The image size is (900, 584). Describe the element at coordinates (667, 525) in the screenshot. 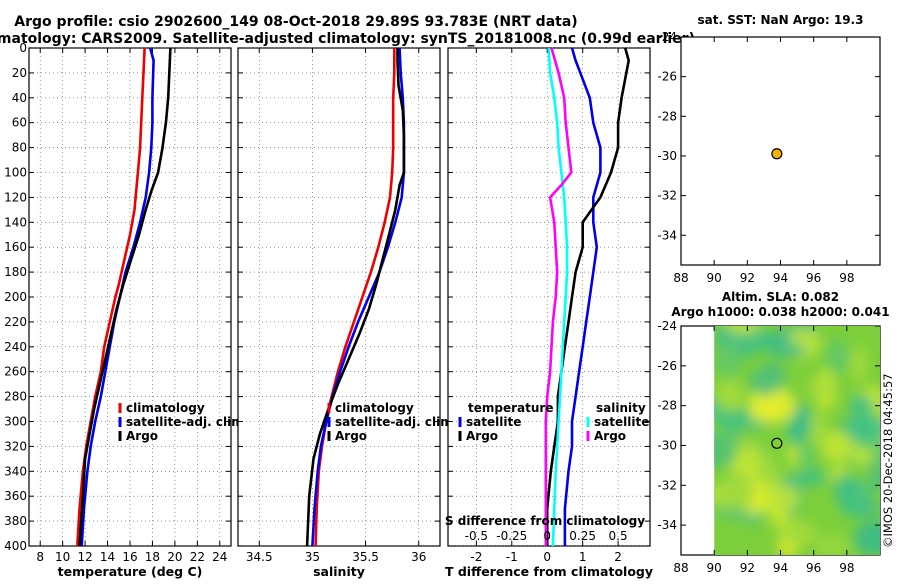

I see `sla-map-ytick-label: -34` at that location.